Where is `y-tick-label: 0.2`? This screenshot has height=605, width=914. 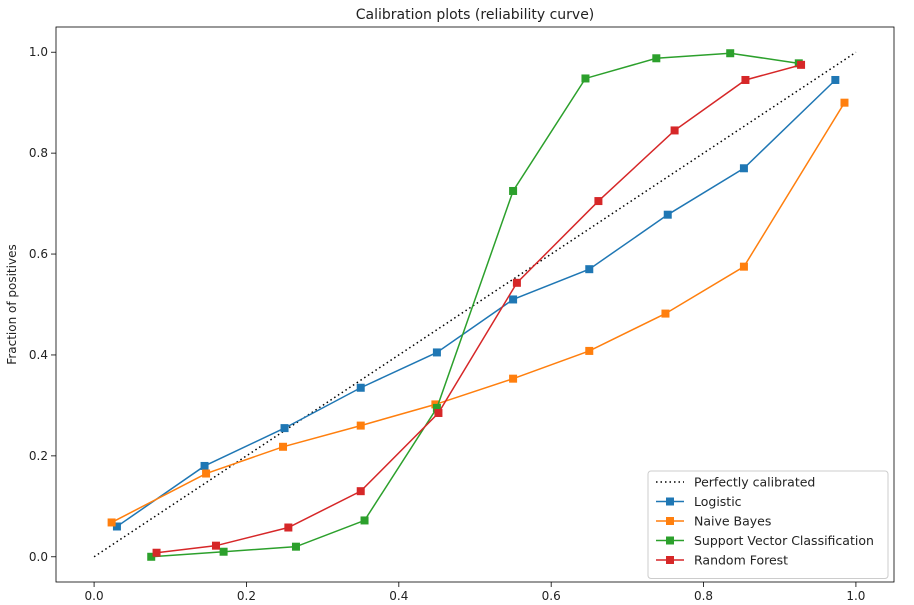
y-tick-label: 0.2 is located at coordinates (38, 456).